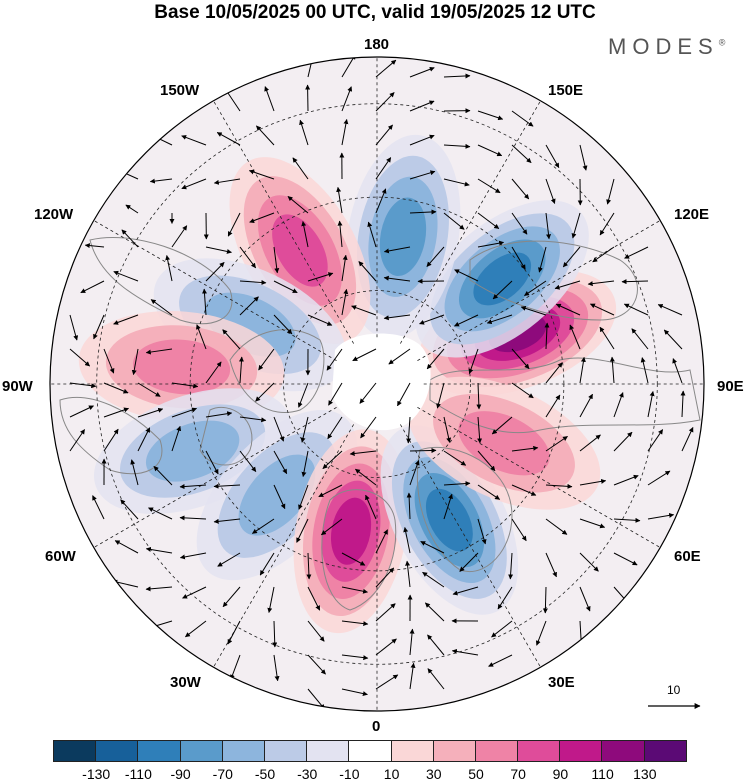  I want to click on colorbar-tick-2: -90, so click(180, 774).